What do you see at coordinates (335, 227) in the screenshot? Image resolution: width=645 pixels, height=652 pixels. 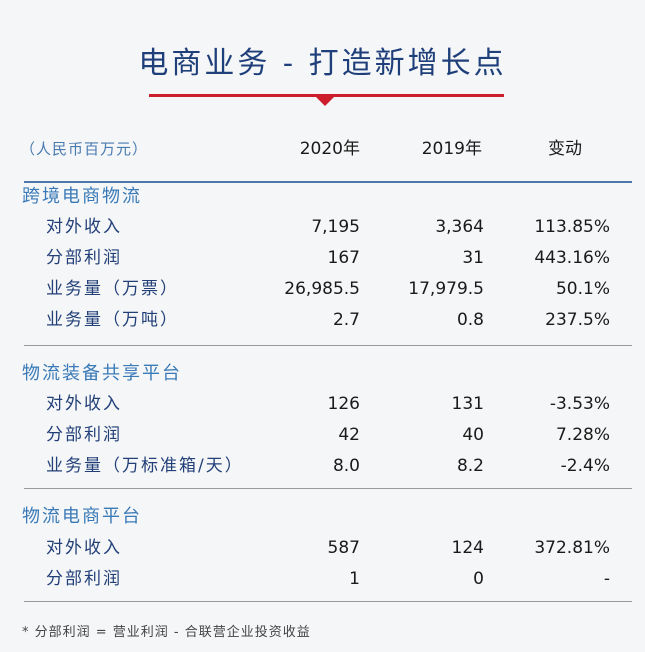 I see `value-2020: 7,195` at bounding box center [335, 227].